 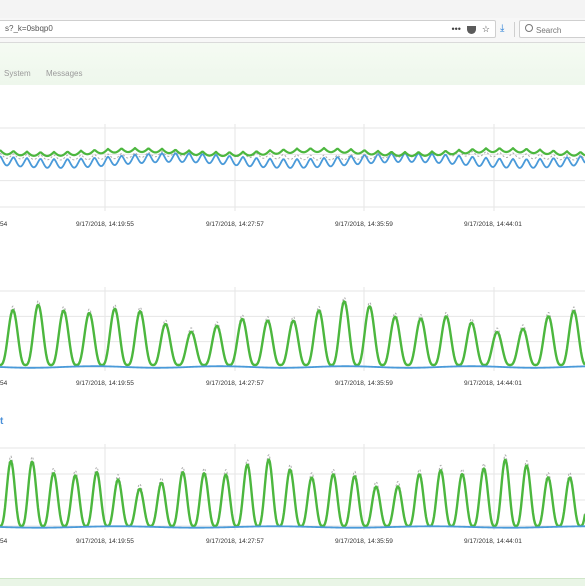 I want to click on tab-system: System, so click(x=17, y=73).